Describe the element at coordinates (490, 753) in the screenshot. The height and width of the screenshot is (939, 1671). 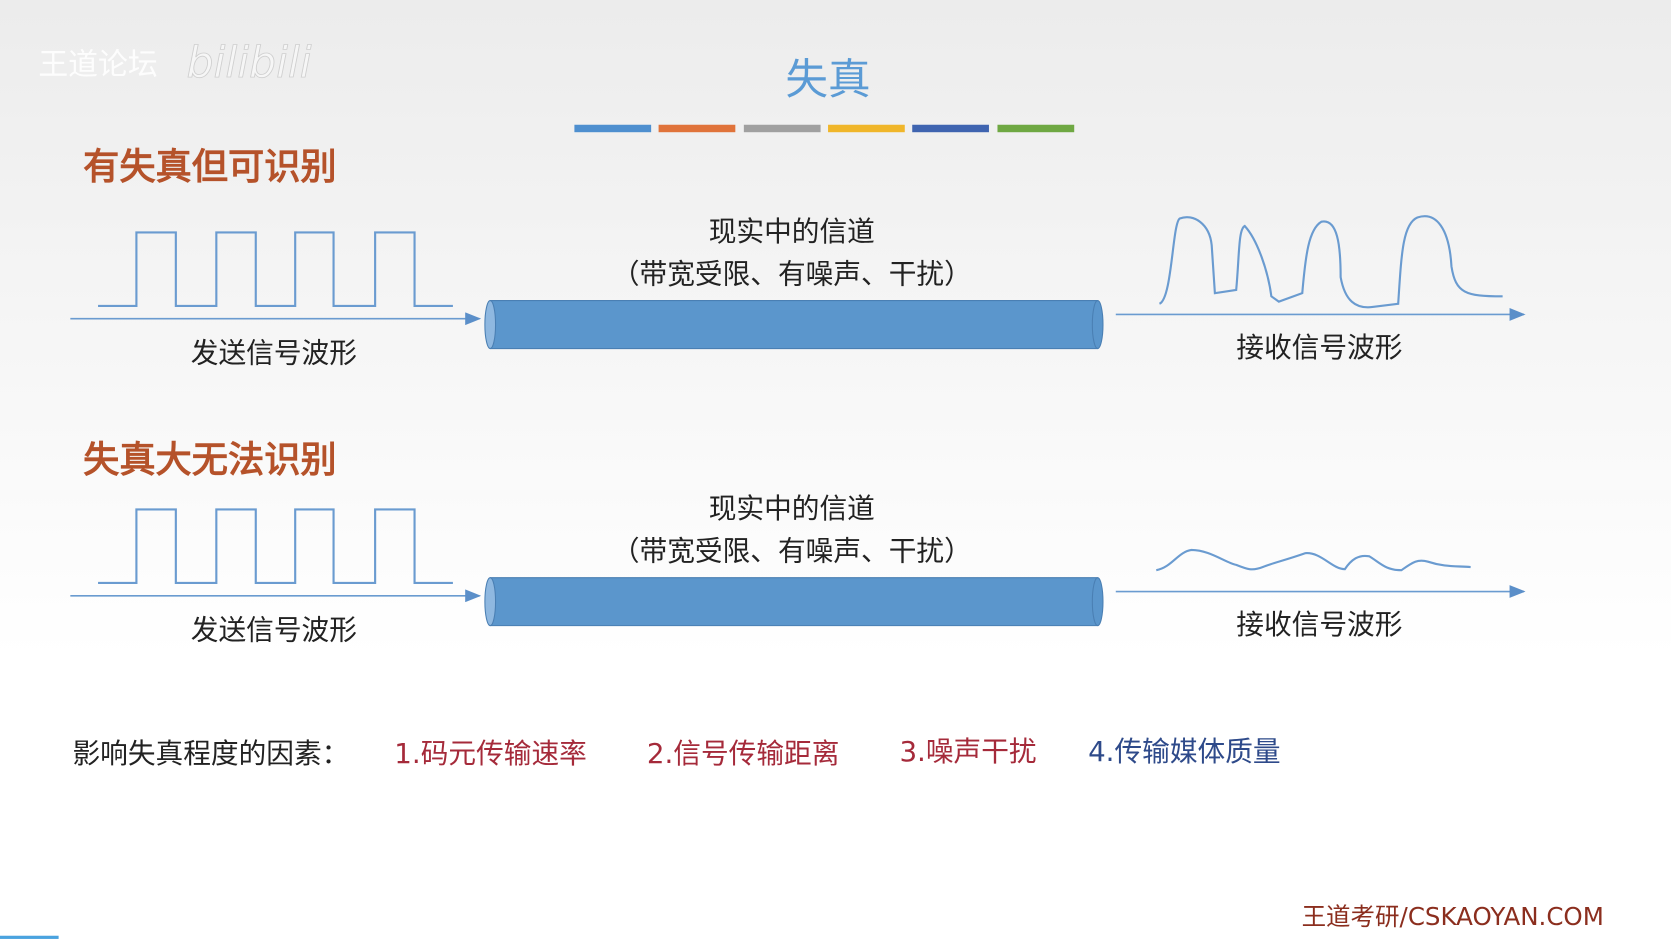
I see `factor-item: 1.码元传输速率` at that location.